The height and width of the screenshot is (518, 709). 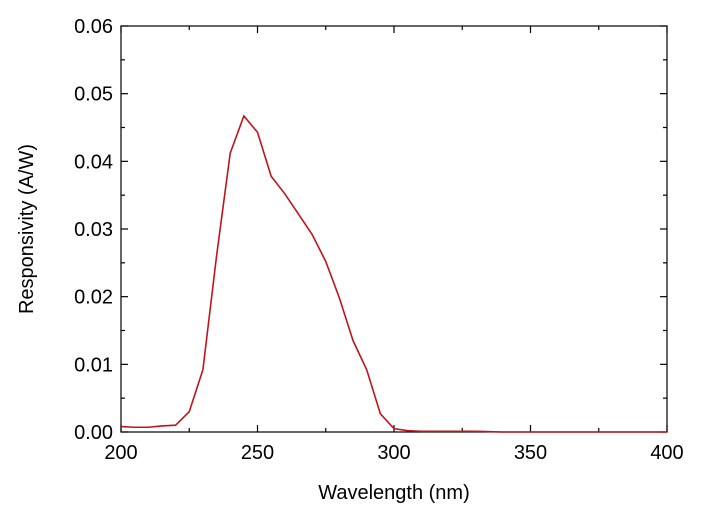 I want to click on tick-label: 0.02, so click(x=93, y=298).